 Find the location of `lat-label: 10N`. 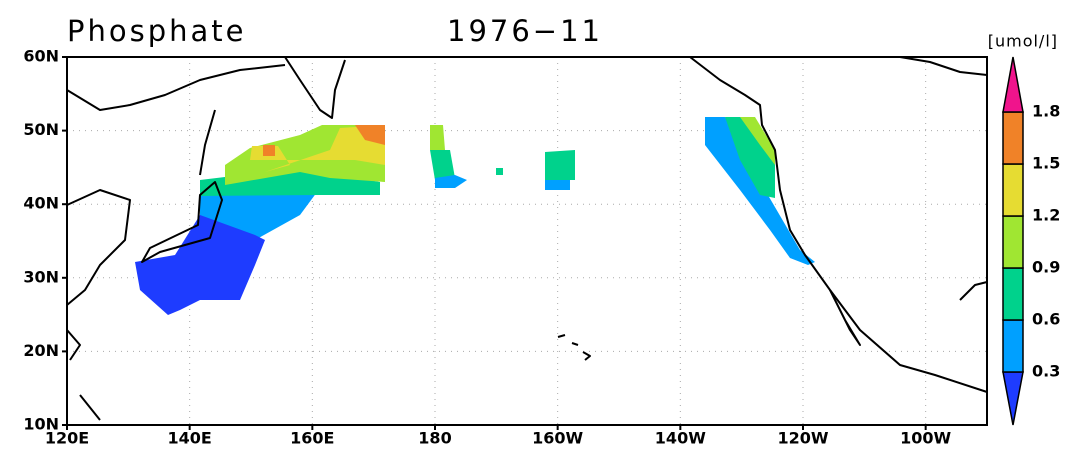

lat-label: 10N is located at coordinates (41, 424).